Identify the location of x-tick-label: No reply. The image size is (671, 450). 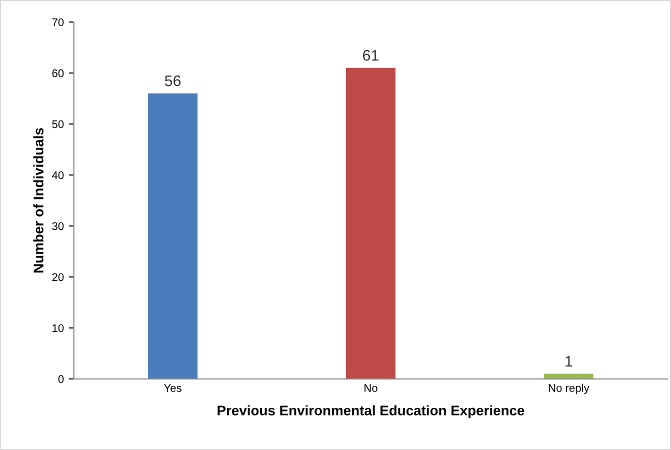
(569, 389).